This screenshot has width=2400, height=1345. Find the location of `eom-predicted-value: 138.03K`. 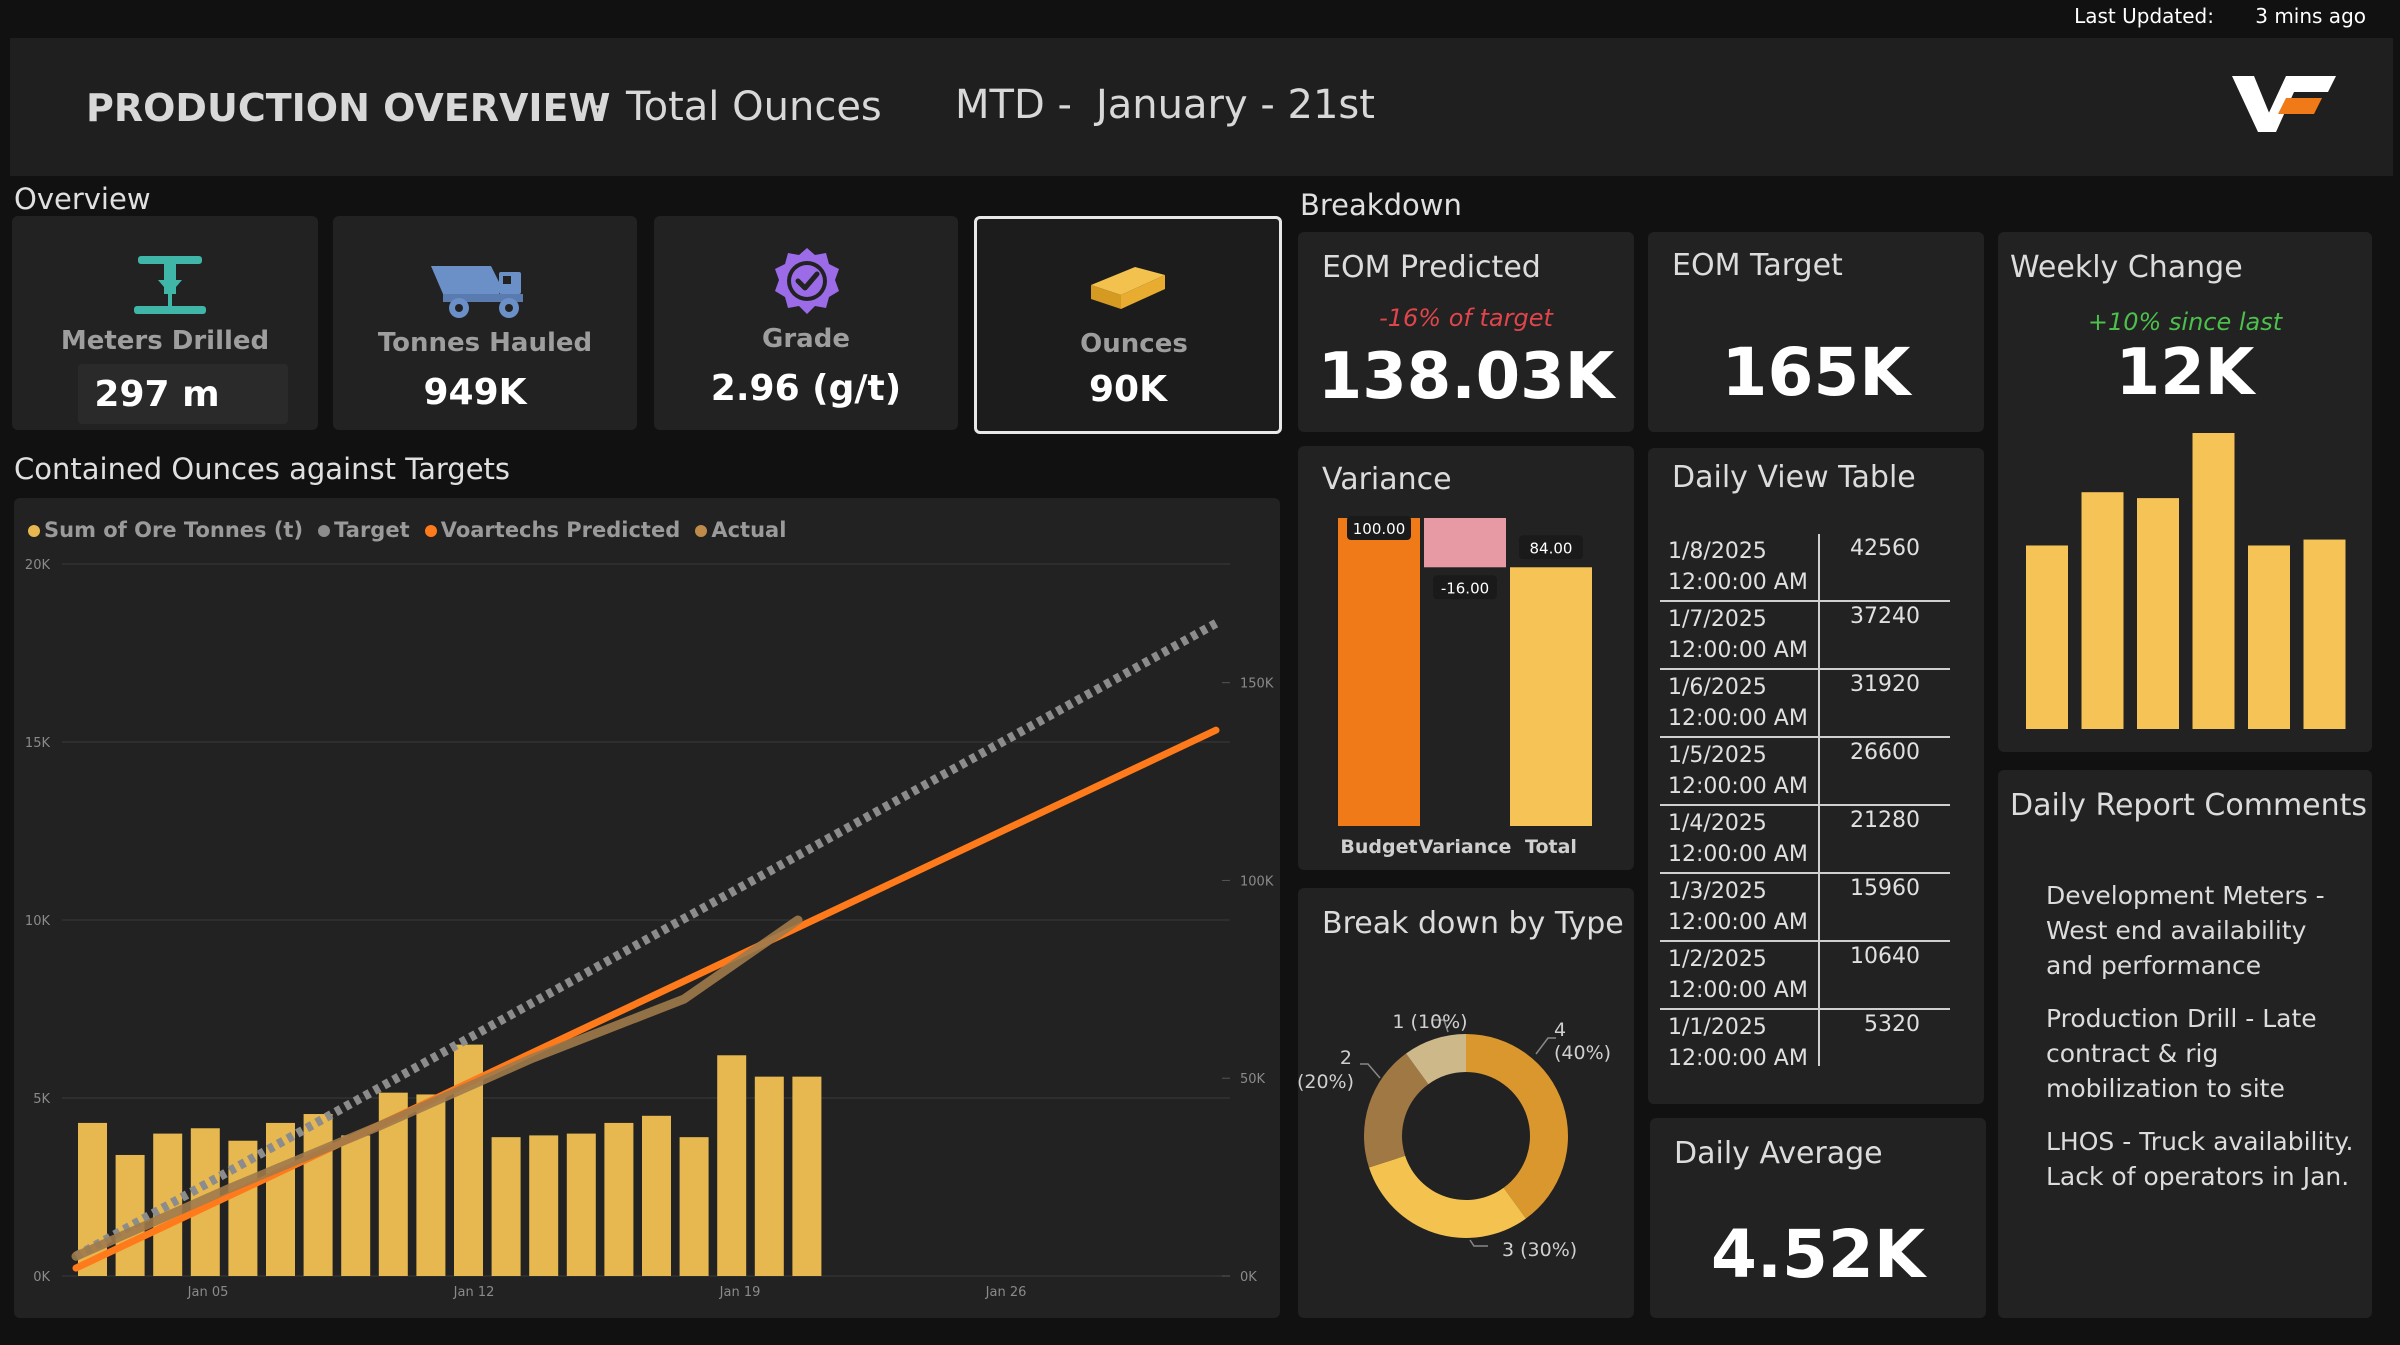

eom-predicted-value: 138.03K is located at coordinates (1466, 377).